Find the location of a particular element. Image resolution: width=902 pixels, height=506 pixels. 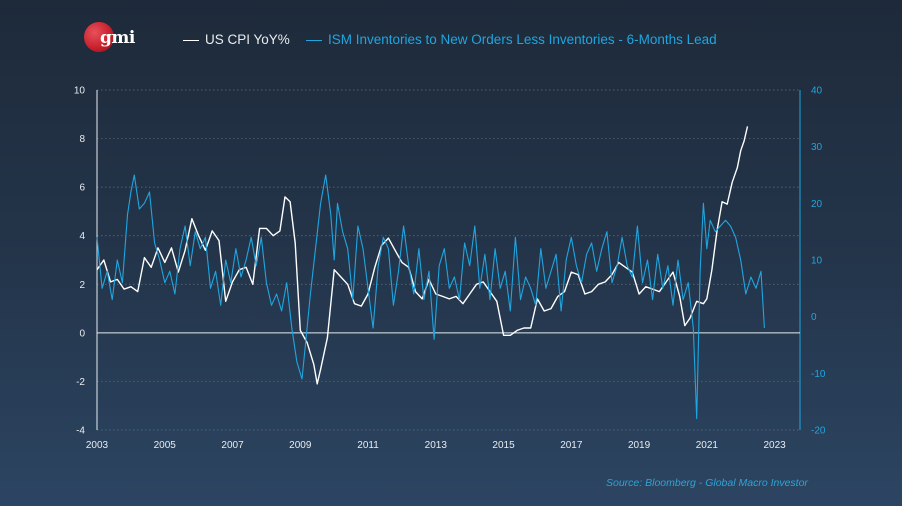

y2-tick-label: 20 is located at coordinates (817, 204).